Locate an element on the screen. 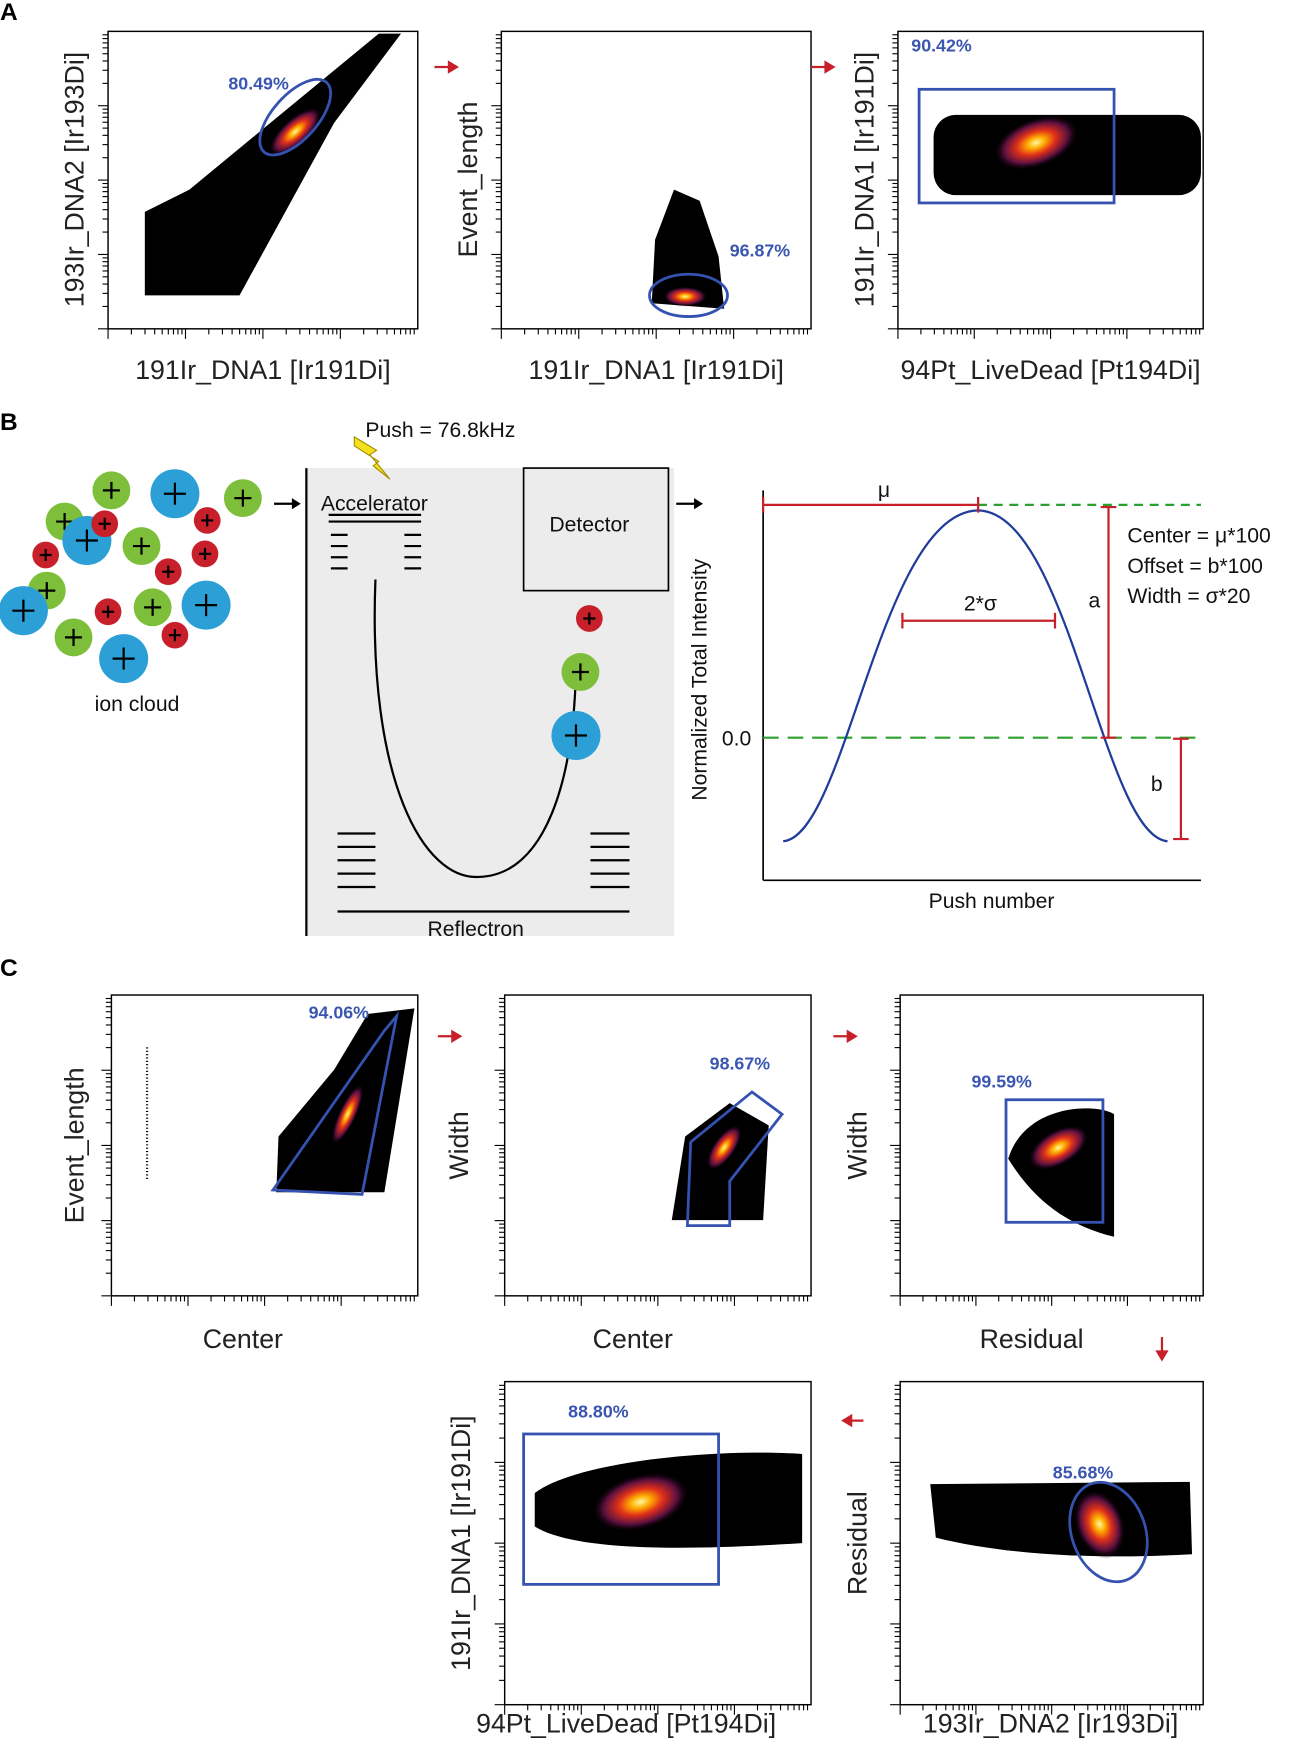 This screenshot has width=1299, height=1755. reflectron-label: Reflectron is located at coordinates (475, 929).